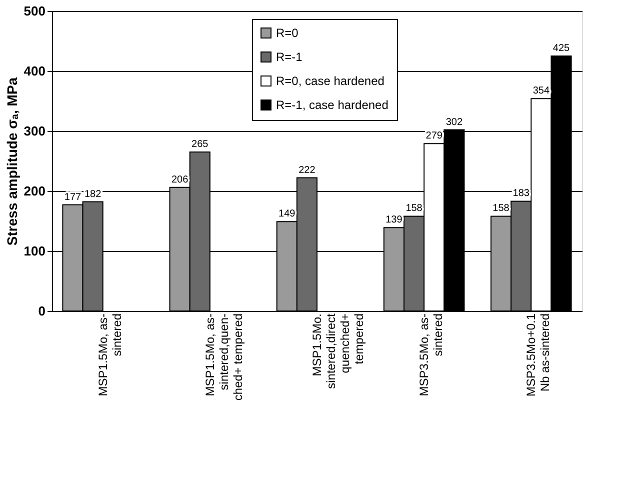 This screenshot has width=622, height=478. I want to click on legend-label: R=0, so click(287, 33).